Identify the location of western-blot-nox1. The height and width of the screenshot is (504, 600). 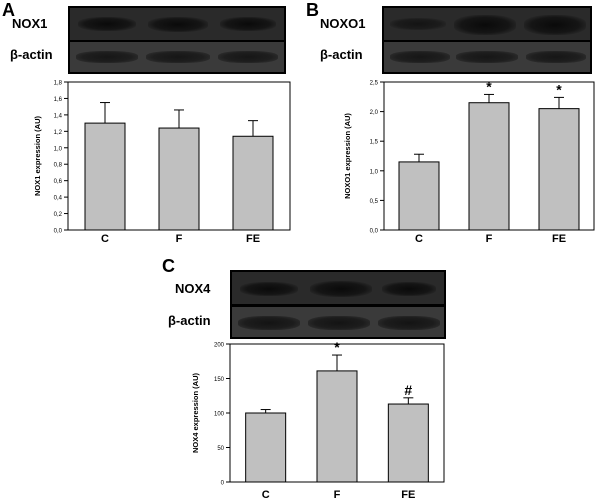
(177, 24).